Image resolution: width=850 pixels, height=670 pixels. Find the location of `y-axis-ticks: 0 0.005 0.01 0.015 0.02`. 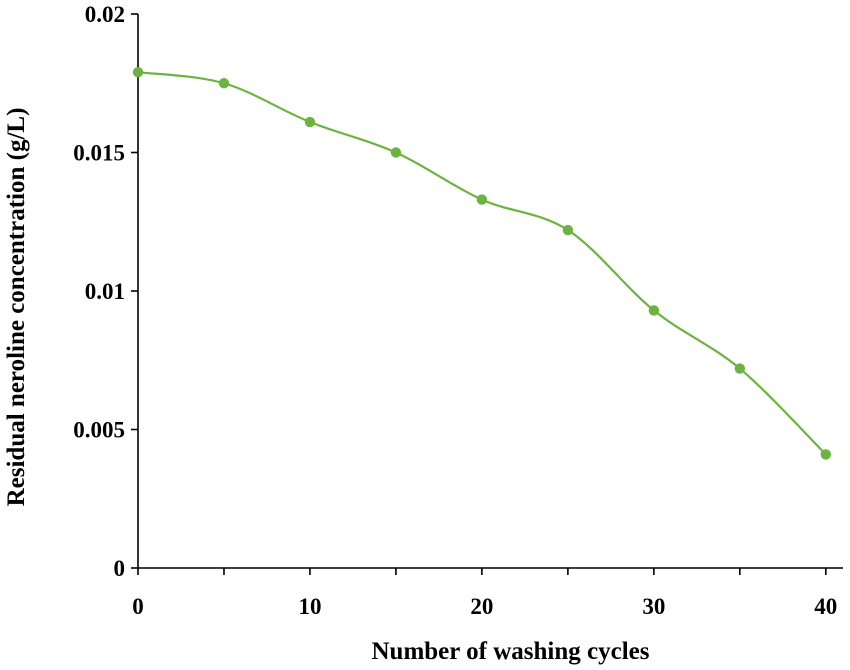

y-axis-ticks: 0 0.005 0.01 0.015 0.02 is located at coordinates (105, 291).